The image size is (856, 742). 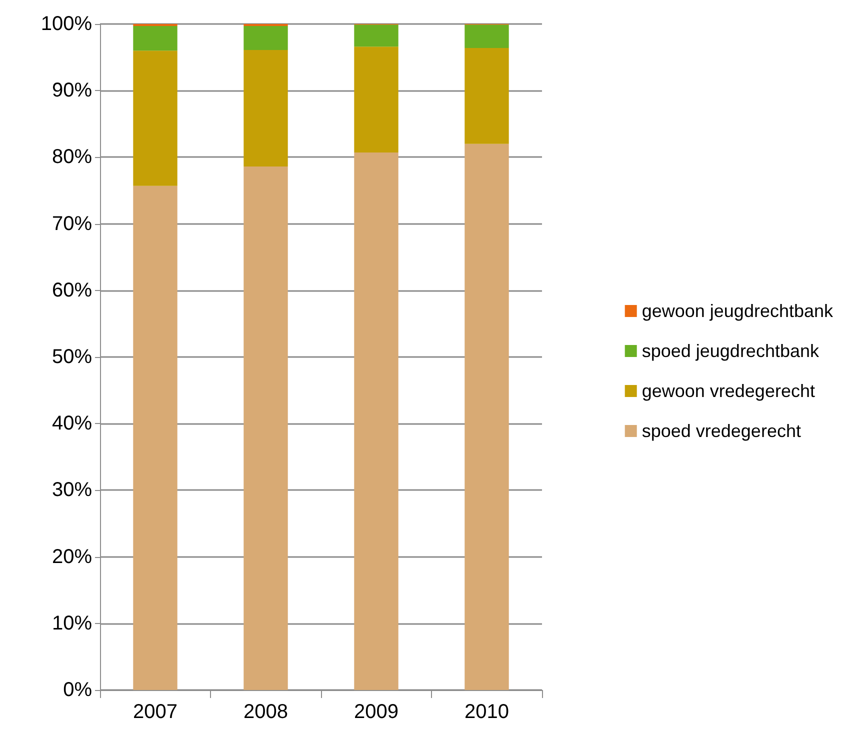 I want to click on x-tick-label: 2007, so click(x=155, y=712).